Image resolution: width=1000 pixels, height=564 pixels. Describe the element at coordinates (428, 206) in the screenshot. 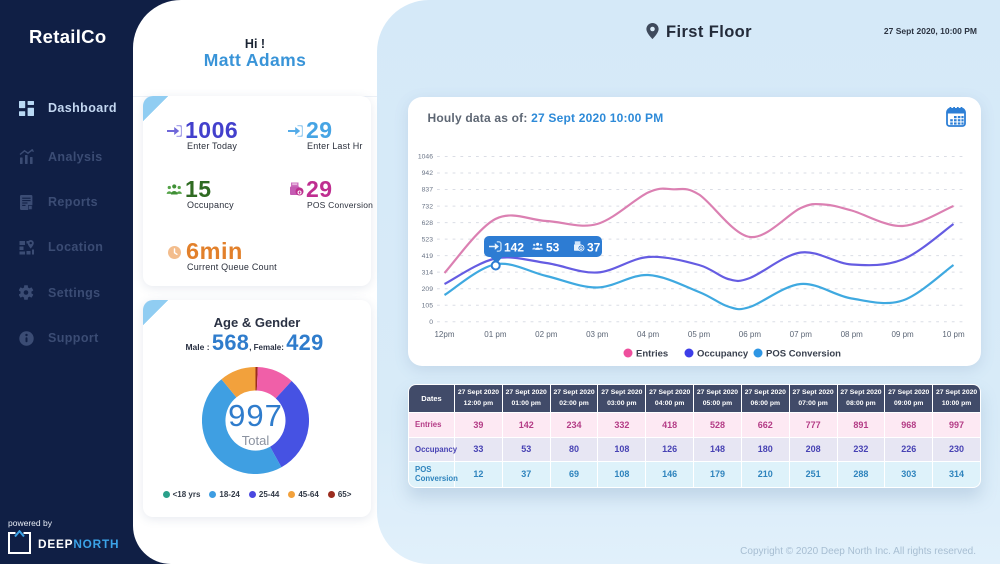

I see `svg-text: 732` at that location.